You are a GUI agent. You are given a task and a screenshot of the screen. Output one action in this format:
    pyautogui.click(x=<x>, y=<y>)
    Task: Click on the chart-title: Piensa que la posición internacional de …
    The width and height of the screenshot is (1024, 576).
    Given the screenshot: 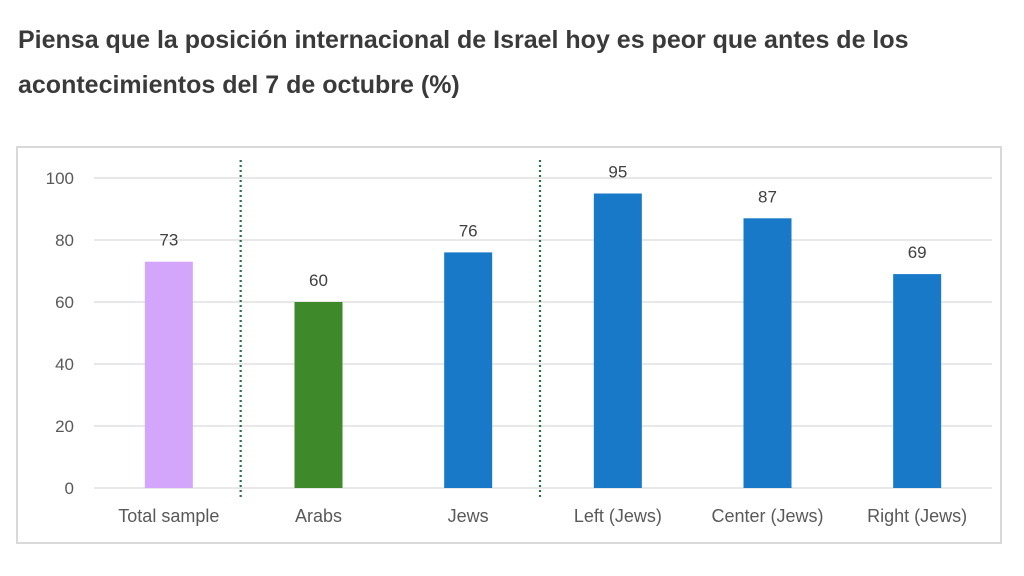 What is the action you would take?
    pyautogui.click(x=463, y=62)
    